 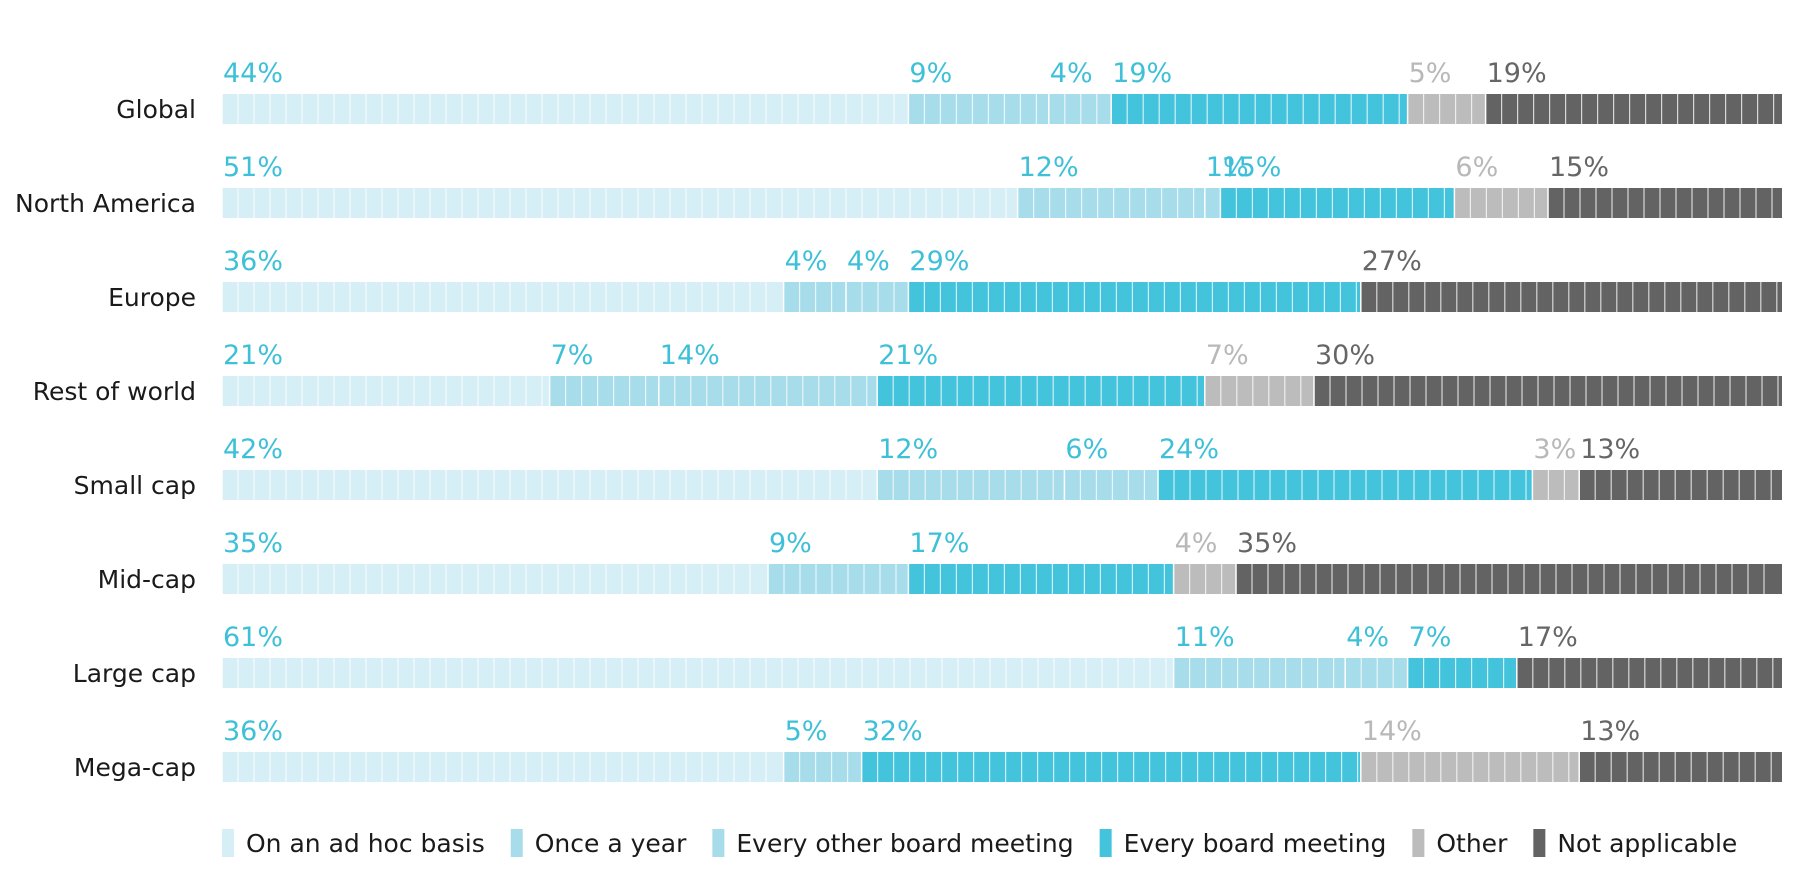 I want to click on bar-segment-north-america-on-an-ad-hoc-basis, so click(x=619, y=203).